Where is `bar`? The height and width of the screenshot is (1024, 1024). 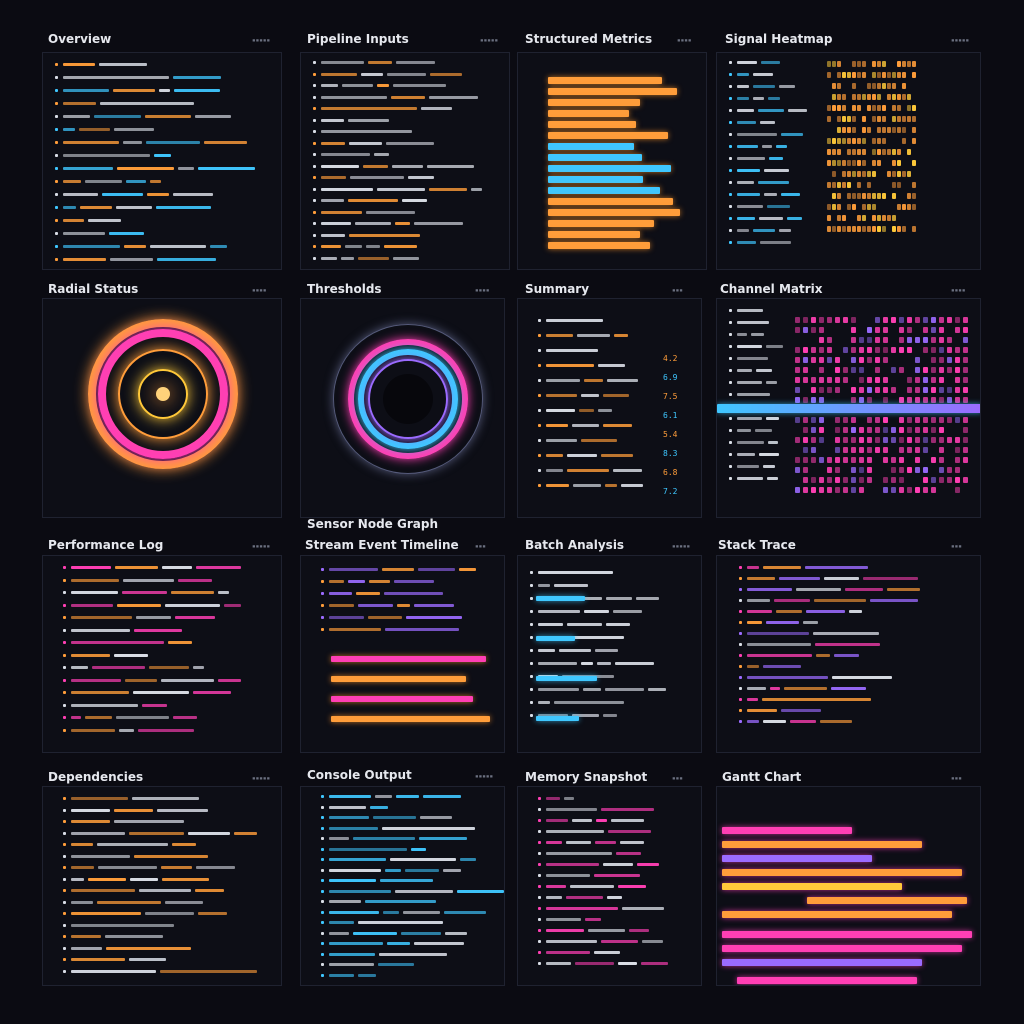 bar is located at coordinates (402, 699).